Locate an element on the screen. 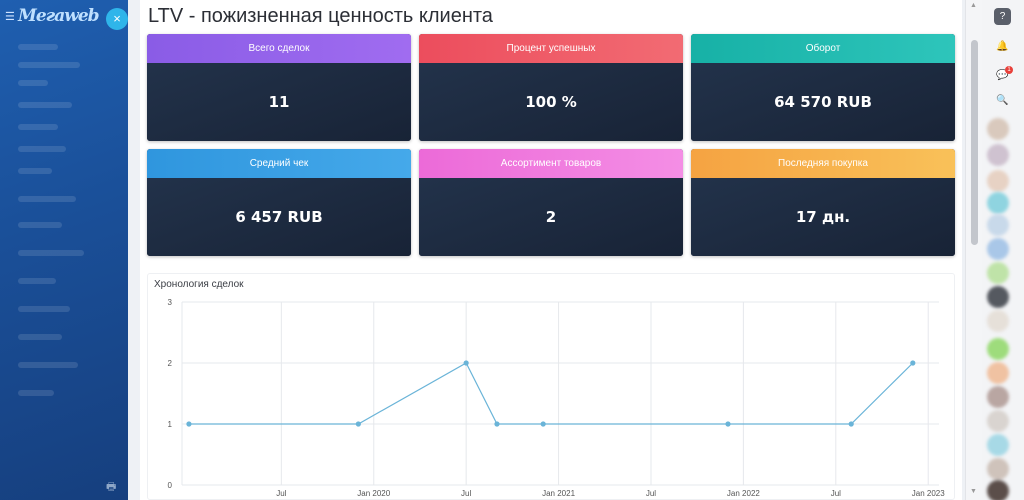 The image size is (1024, 500). stat-card-success-rate: Процент успешных 100 % is located at coordinates (551, 87).